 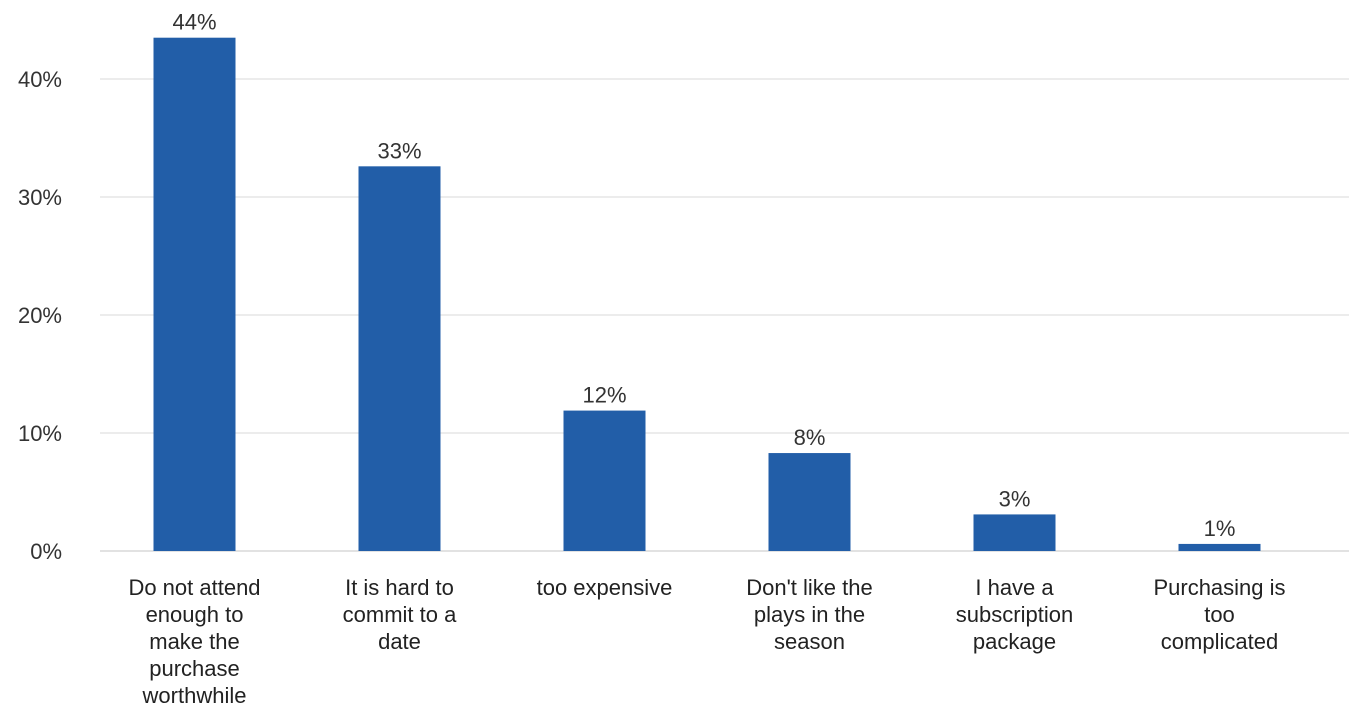 What do you see at coordinates (194, 695) in the screenshot?
I see `category-label-line: worthwhile` at bounding box center [194, 695].